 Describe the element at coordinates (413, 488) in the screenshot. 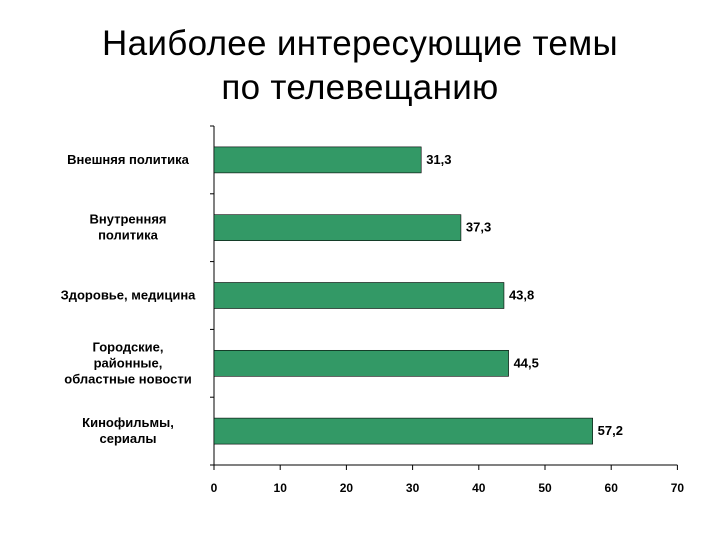

I see `x-tick-label: 30` at that location.